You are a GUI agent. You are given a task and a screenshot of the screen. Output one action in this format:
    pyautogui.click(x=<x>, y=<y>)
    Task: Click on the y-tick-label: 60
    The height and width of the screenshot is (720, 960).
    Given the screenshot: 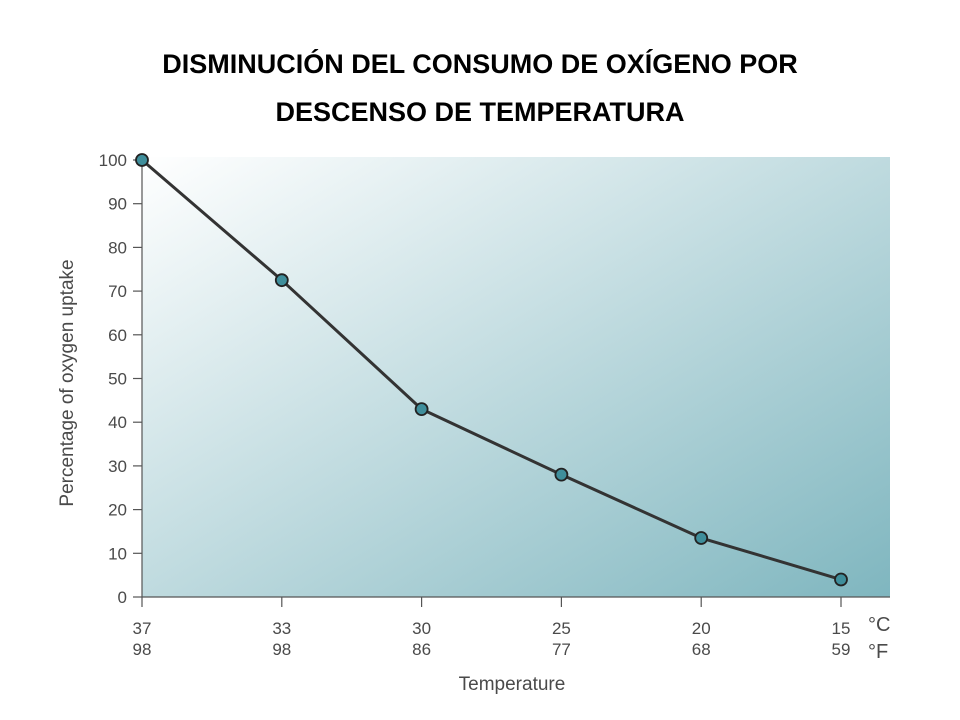 What is the action you would take?
    pyautogui.click(x=117, y=335)
    